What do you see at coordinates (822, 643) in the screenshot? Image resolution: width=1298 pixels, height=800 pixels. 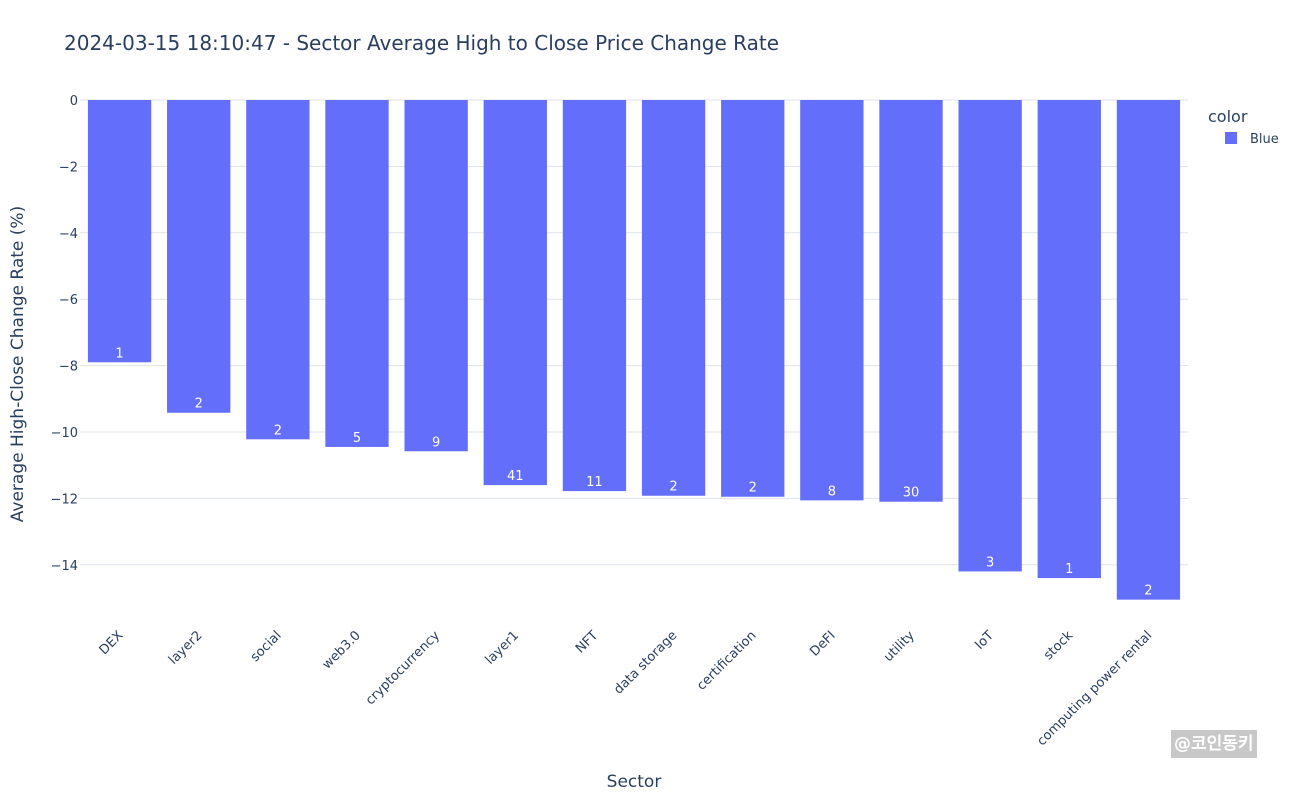 I see `x-tick-label: DeFI` at bounding box center [822, 643].